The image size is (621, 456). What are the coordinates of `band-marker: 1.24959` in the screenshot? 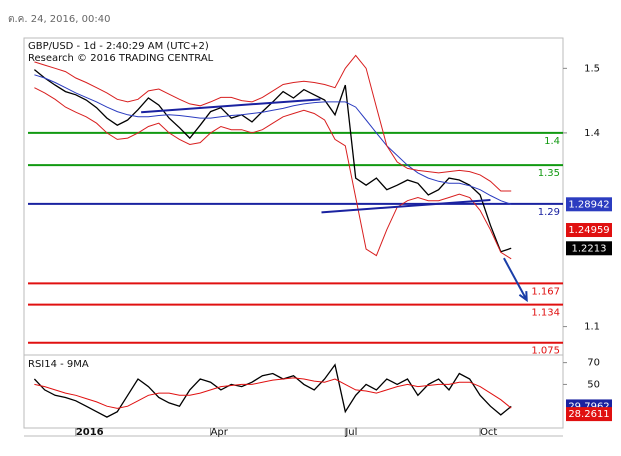 It's located at (588, 230).